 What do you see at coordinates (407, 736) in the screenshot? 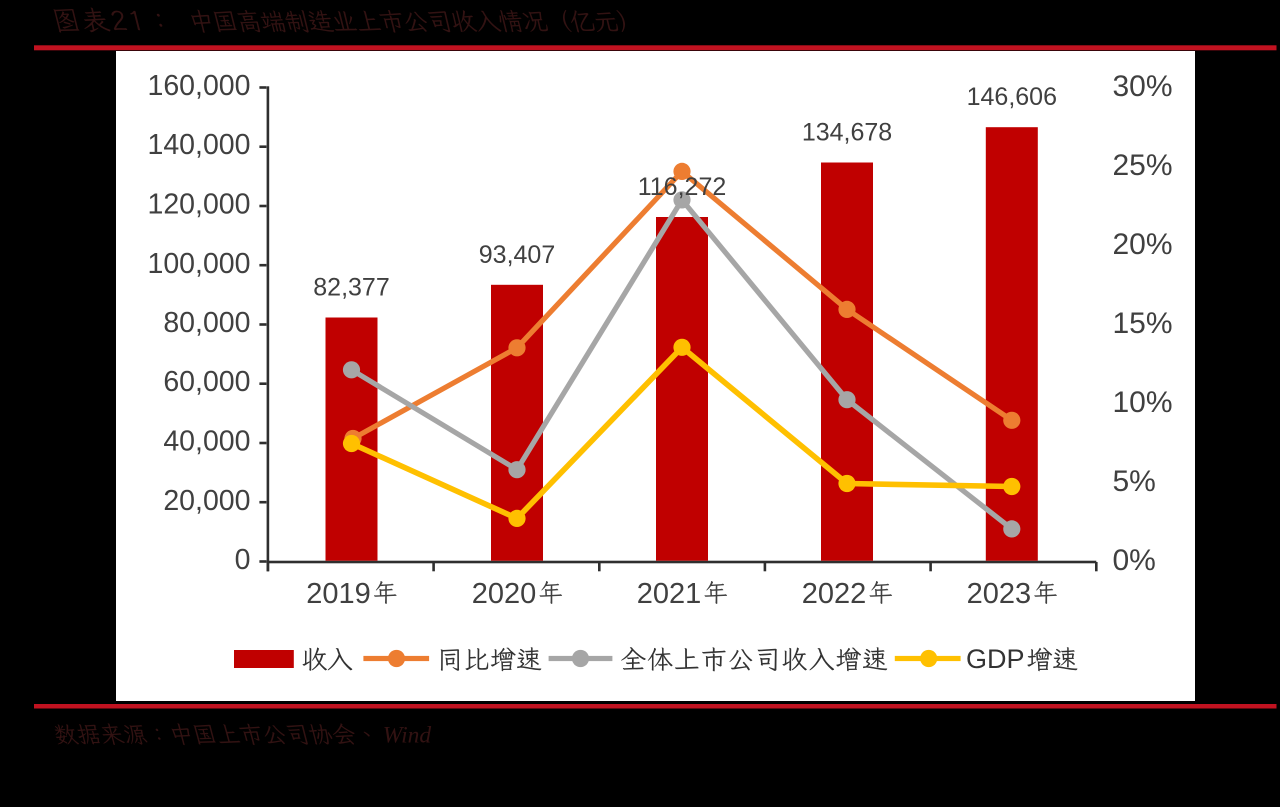
I see `svg-text: Wind` at bounding box center [407, 736].